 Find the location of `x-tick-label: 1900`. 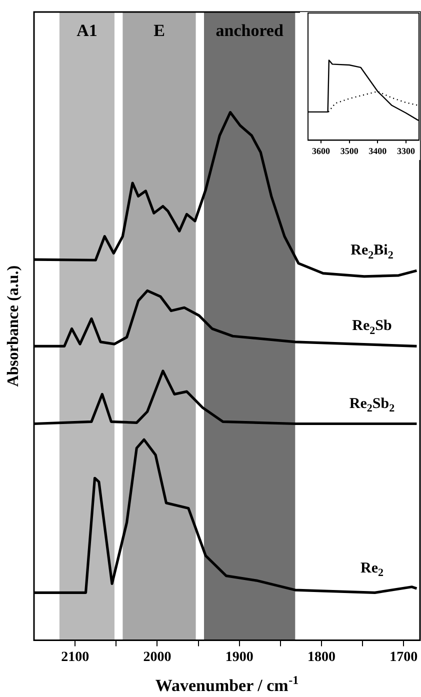

x-tick-label: 1900 is located at coordinates (239, 658).